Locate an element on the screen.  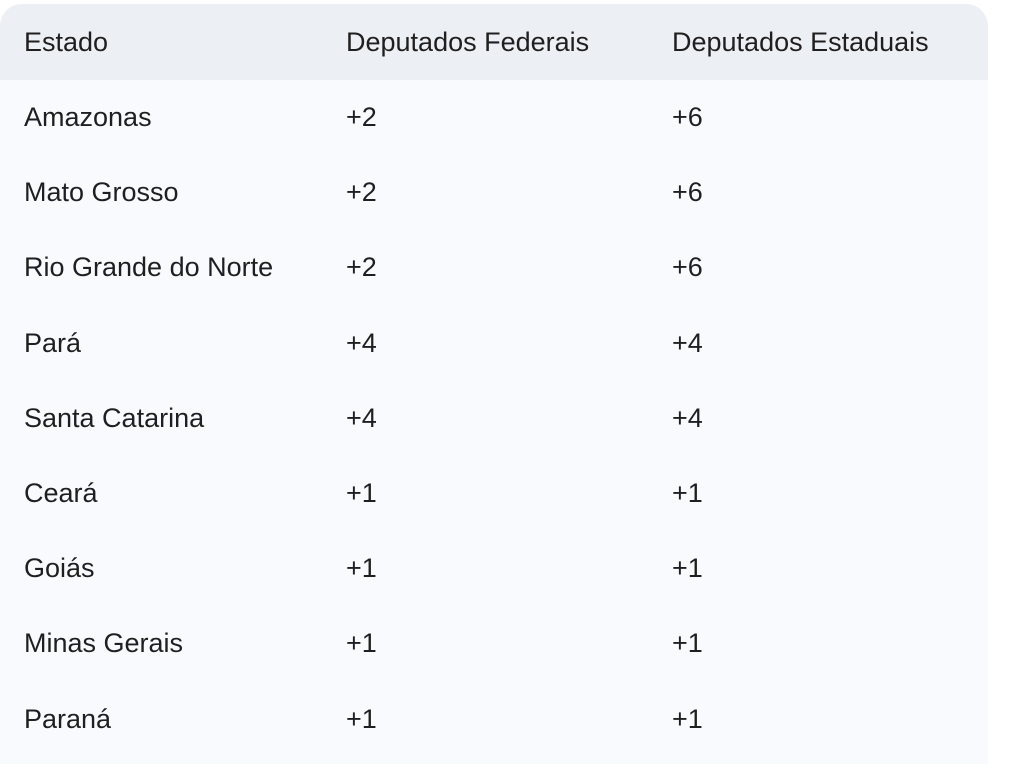
cell-estado: Ceará is located at coordinates (61, 493).